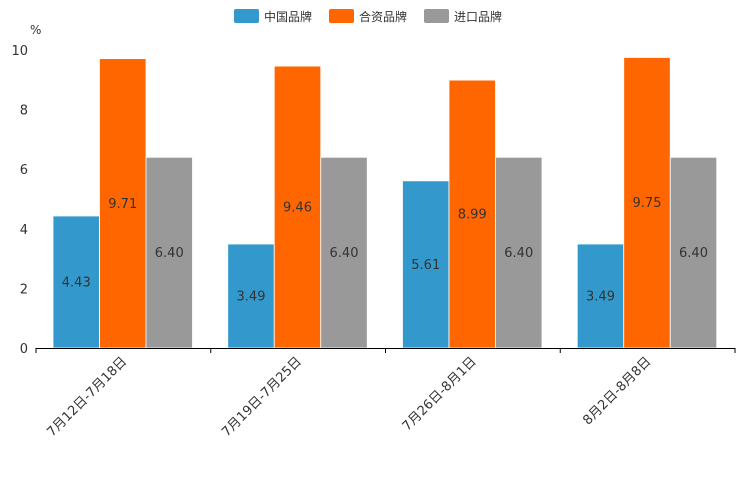 This screenshot has width=744, height=496. What do you see at coordinates (87, 397) in the screenshot?
I see `x-tick-label: 7月12日-7月18日` at bounding box center [87, 397].